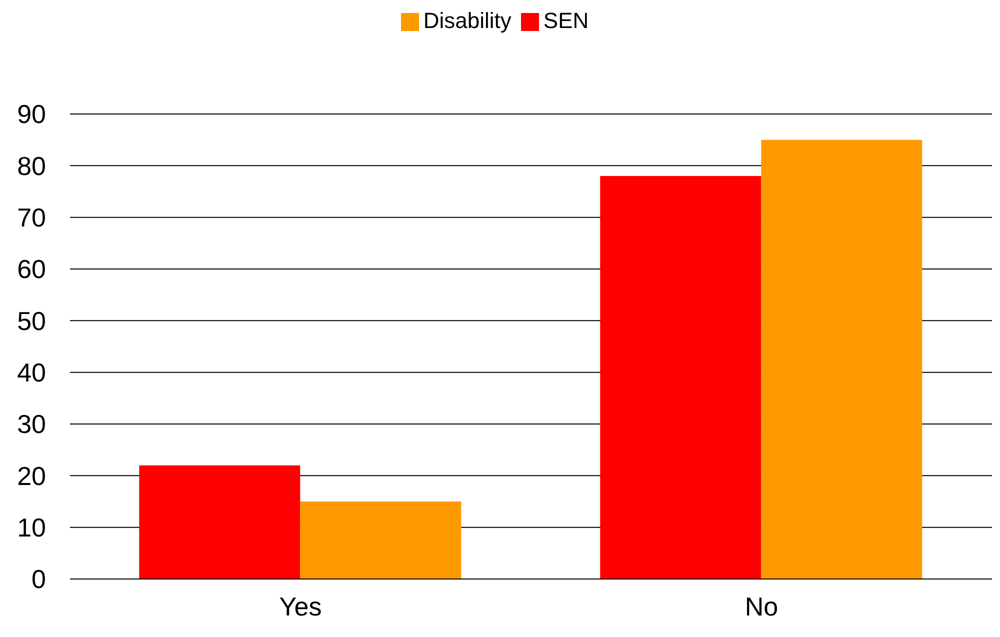 The width and height of the screenshot is (1000, 637). Describe the element at coordinates (300, 606) in the screenshot. I see `x-tick-label: Yes` at that location.